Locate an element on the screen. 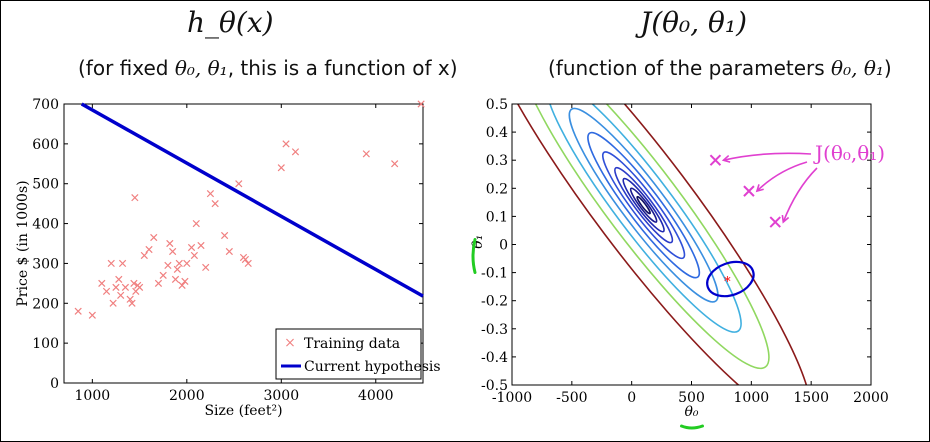 Image resolution: width=930 pixels, height=442 pixels. handwritten-annotations is located at coordinates (763, 190).